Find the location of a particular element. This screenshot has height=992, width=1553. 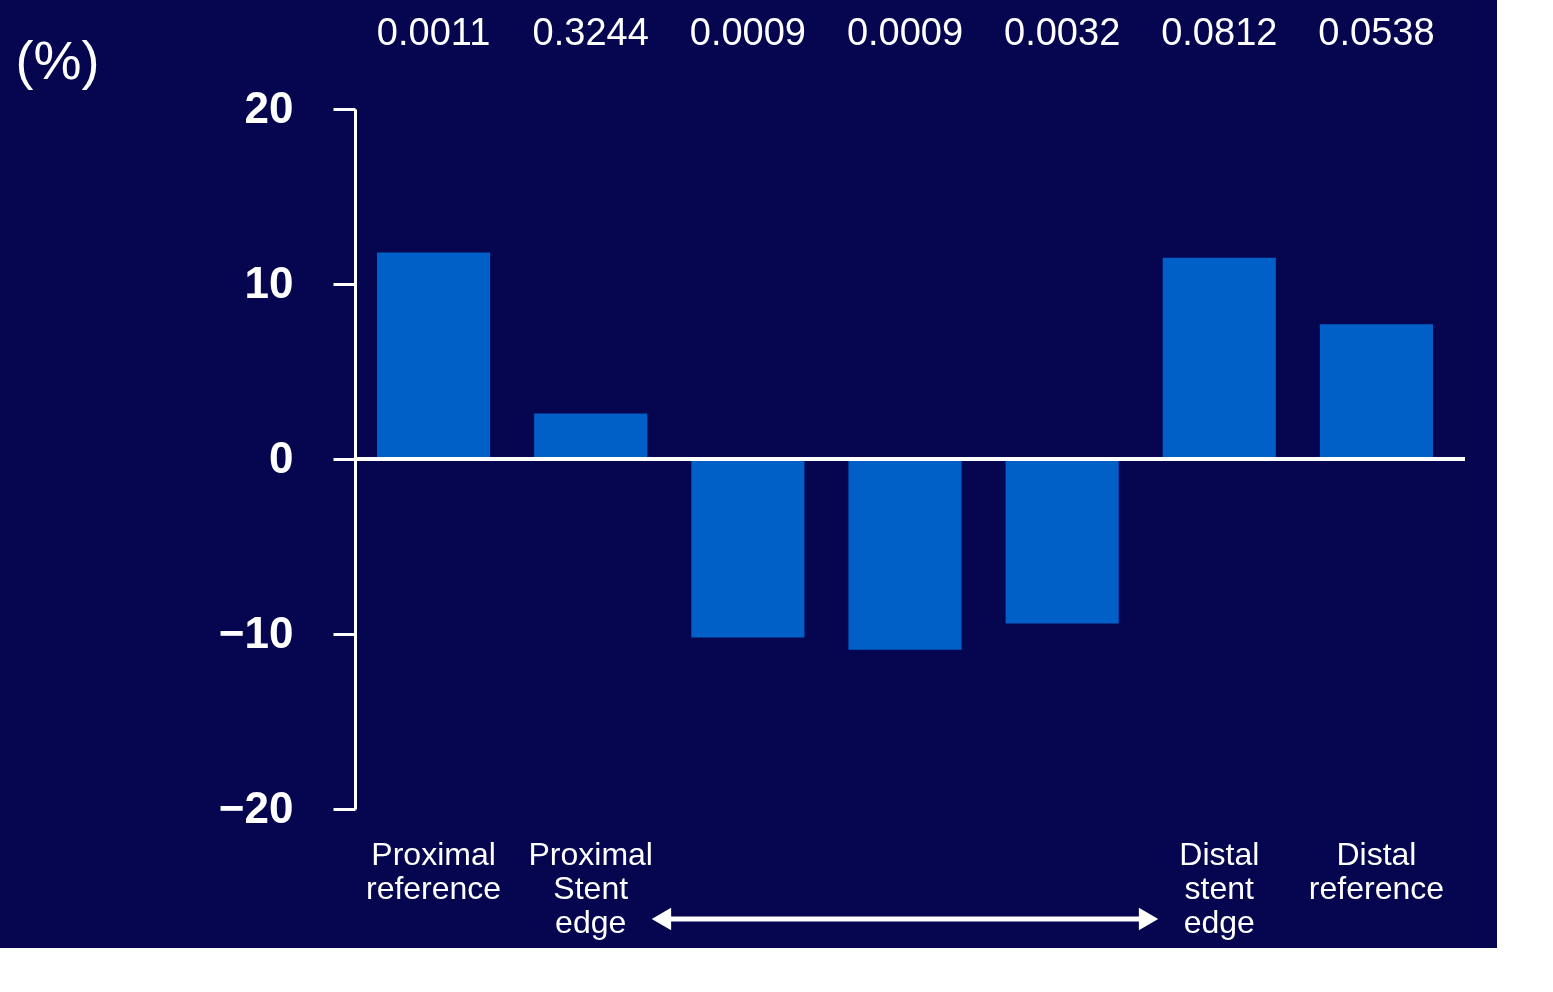

text: 0.0538 is located at coordinates (1376, 32).